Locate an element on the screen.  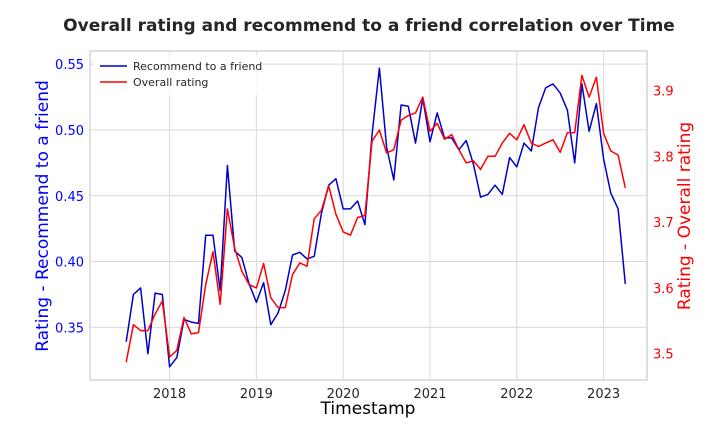
left-tick-label: 0.50 is located at coordinates (69, 131).